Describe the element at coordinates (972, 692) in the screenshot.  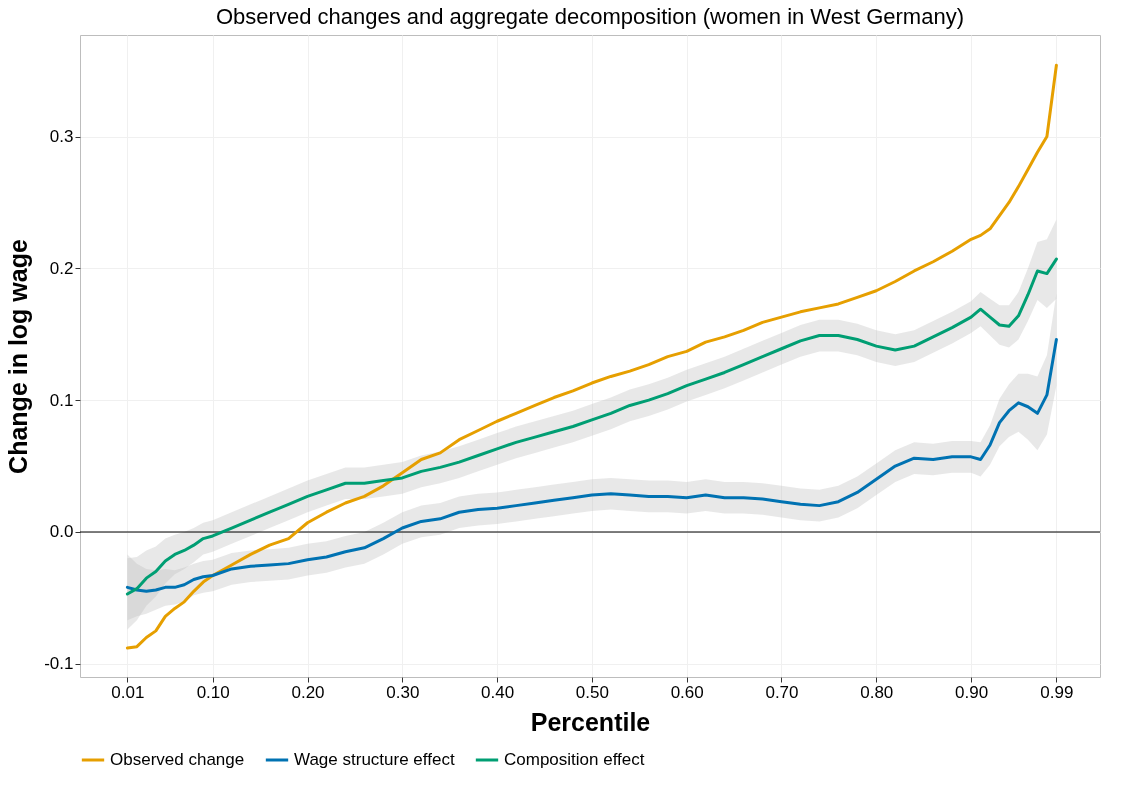
I see `x-tick-label: 0.90` at that location.